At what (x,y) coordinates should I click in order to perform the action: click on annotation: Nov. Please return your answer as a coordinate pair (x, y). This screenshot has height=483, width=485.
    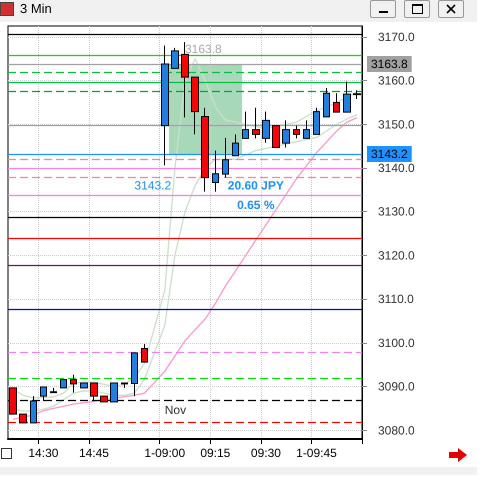
    Looking at the image, I should click on (175, 410).